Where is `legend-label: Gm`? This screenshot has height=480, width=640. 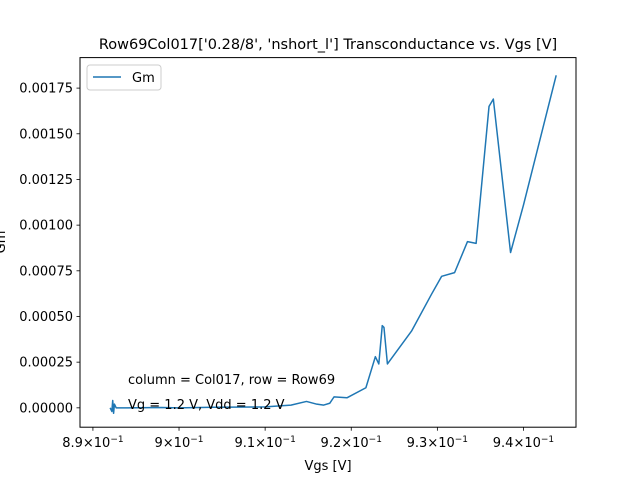 legend-label: Gm is located at coordinates (143, 78).